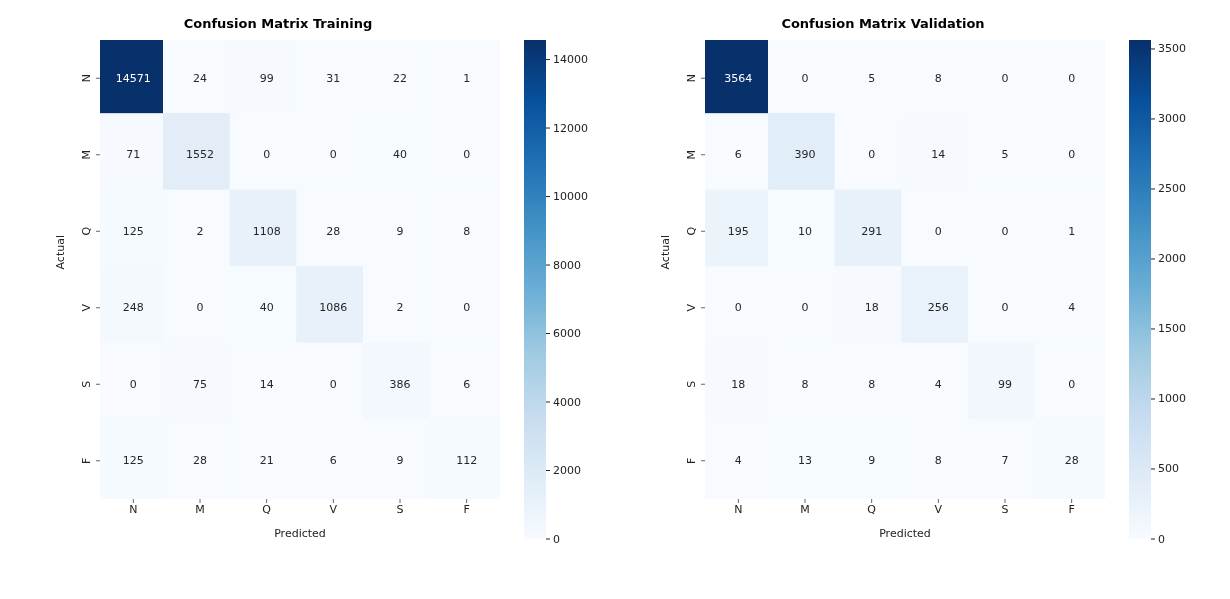  Describe the element at coordinates (570, 60) in the screenshot. I see `color-bar-label: 14000` at that location.